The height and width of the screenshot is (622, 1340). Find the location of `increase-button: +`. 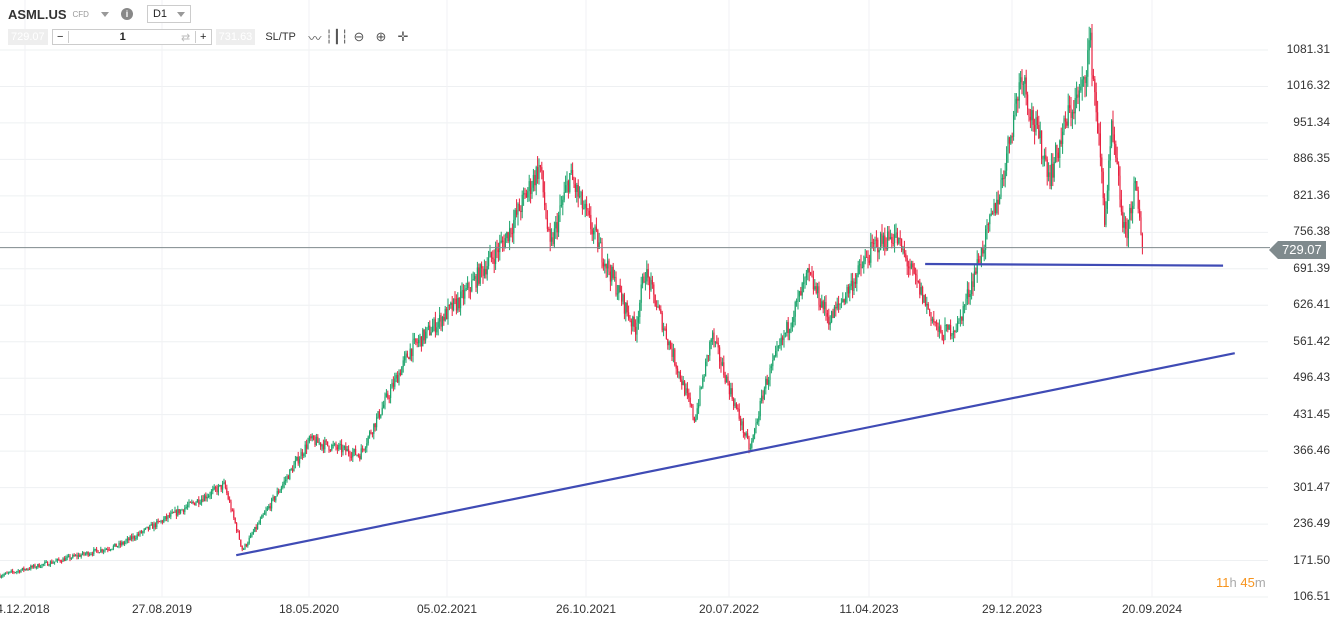

increase-button: + is located at coordinates (202, 37).